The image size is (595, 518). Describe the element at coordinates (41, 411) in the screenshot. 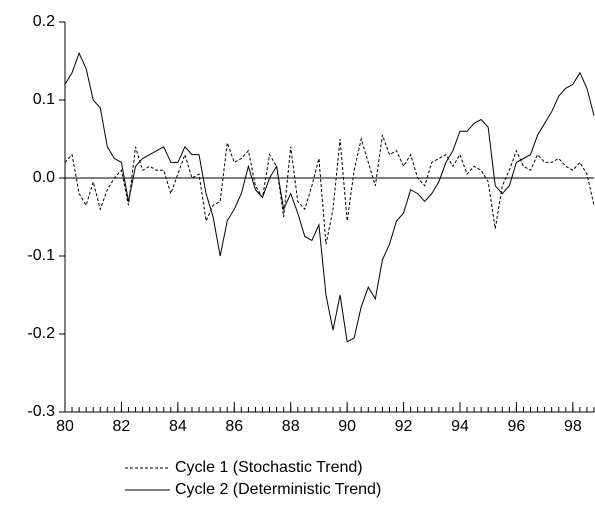

I see `y-tick-label: -0.3` at that location.